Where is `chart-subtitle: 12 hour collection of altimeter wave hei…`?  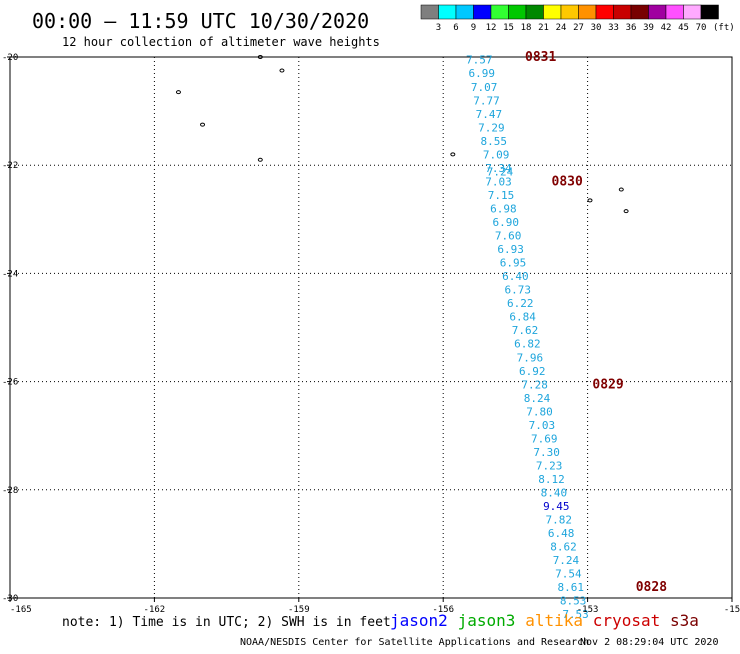
chart-subtitle: 12 hour collection of altimeter wave hei… is located at coordinates (221, 42).